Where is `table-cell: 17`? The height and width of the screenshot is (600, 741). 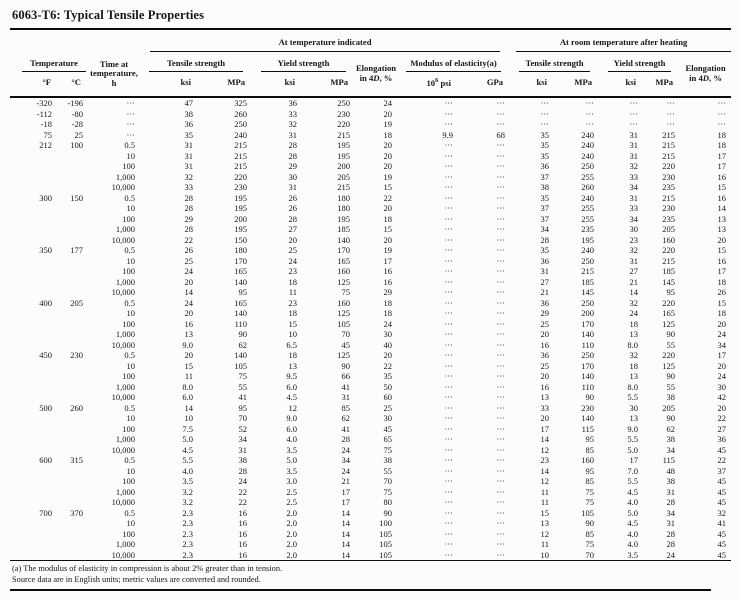
table-cell: 17 is located at coordinates (722, 271).